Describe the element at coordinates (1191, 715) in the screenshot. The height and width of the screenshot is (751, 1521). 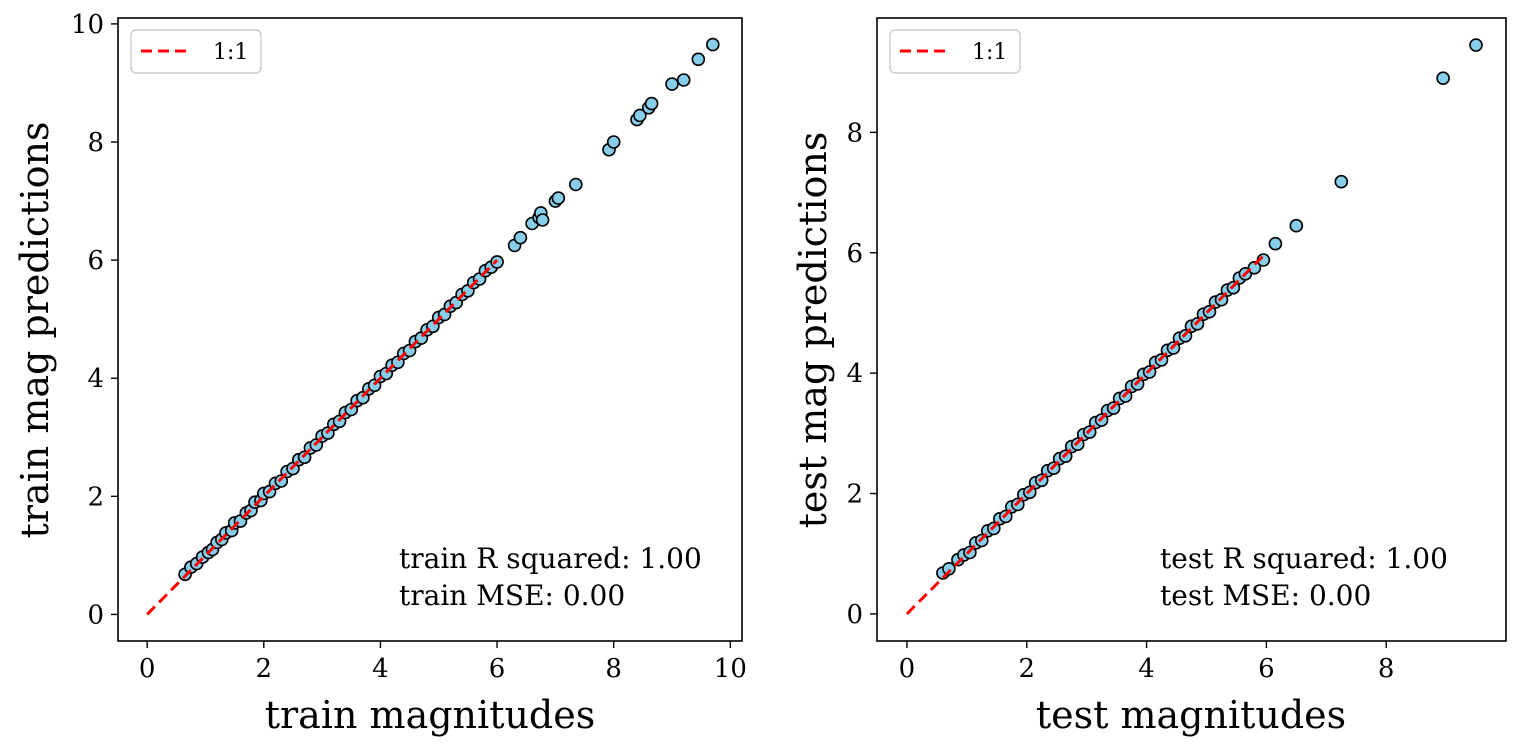
I see `panel-2-x-axis-title: test magnitudes` at that location.